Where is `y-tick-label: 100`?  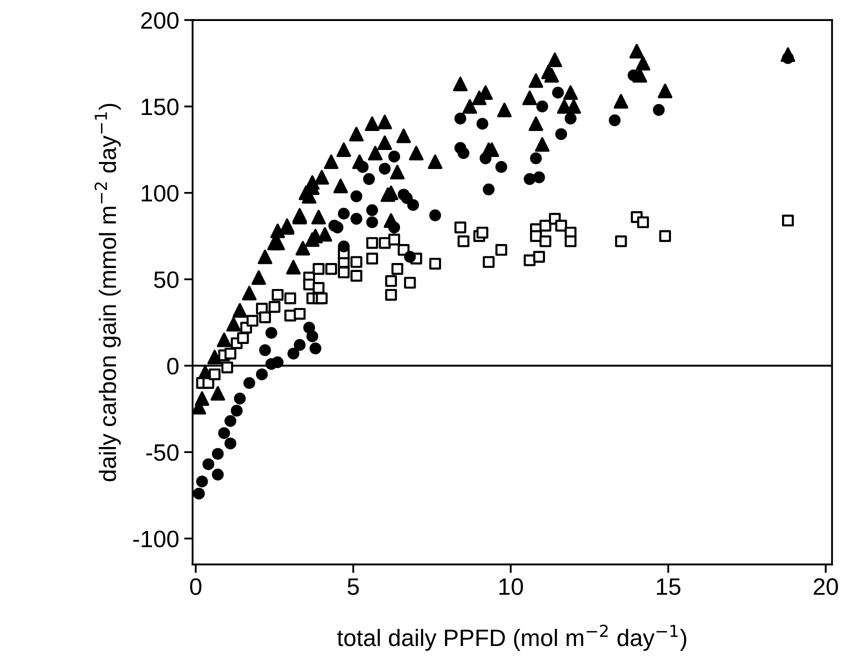
y-tick-label: 100 is located at coordinates (160, 193).